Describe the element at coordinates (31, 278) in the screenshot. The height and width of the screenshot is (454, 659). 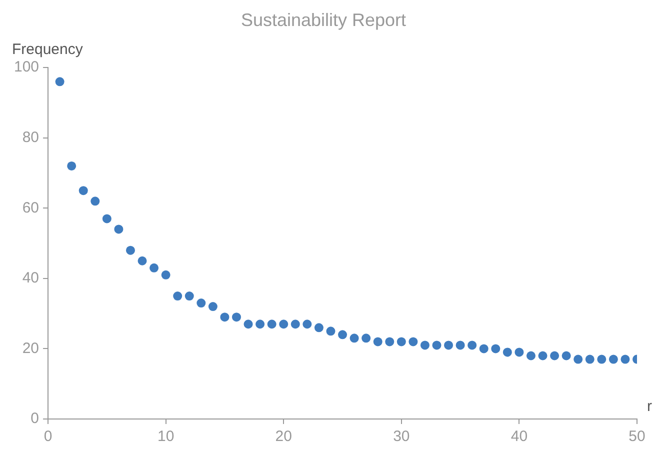
I see `y-tick-label: 40` at that location.